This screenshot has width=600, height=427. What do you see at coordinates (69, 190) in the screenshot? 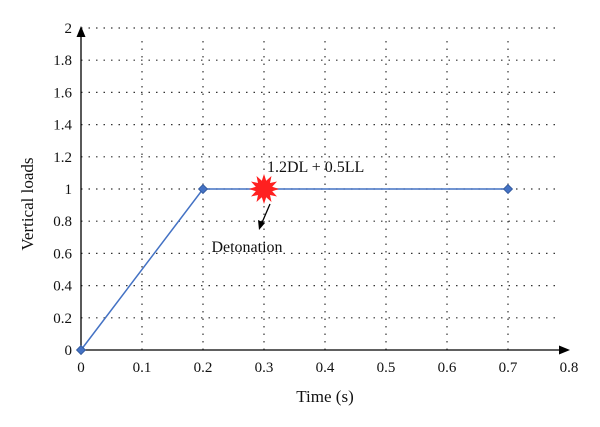
I see `y-tick-label-5: 1` at bounding box center [69, 190].